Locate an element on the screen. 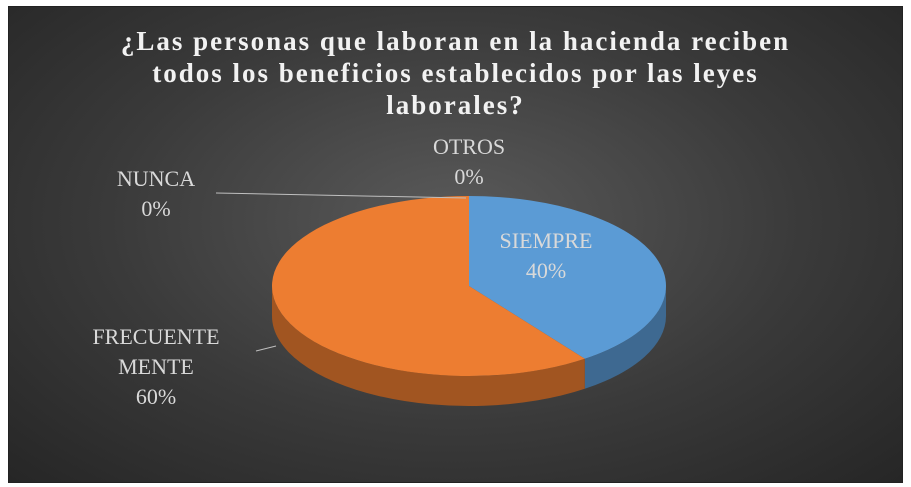  category-label-line: SIEMPRE is located at coordinates (546, 240).